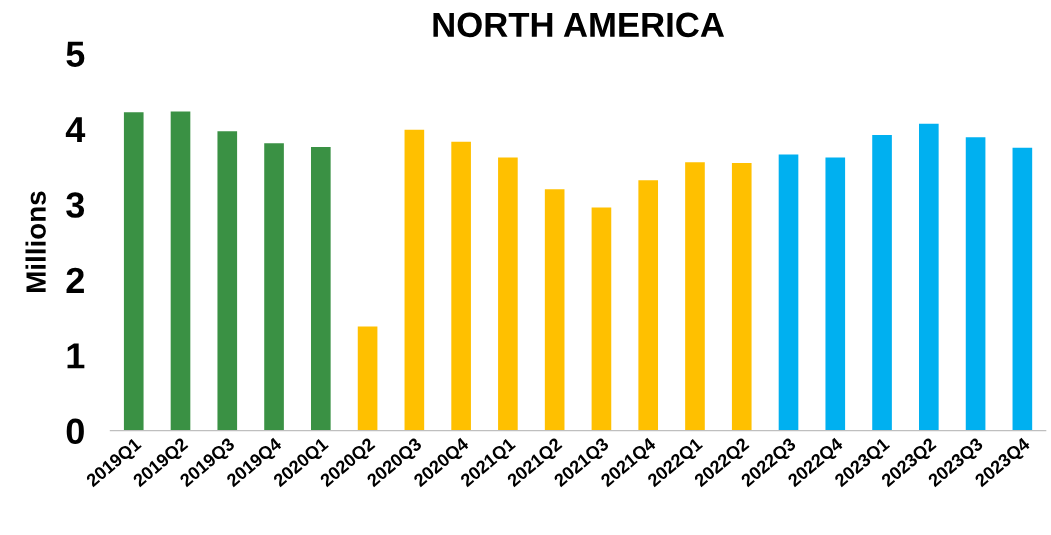 The height and width of the screenshot is (535, 1051). I want to click on y-tick-label: 0, so click(75, 431).